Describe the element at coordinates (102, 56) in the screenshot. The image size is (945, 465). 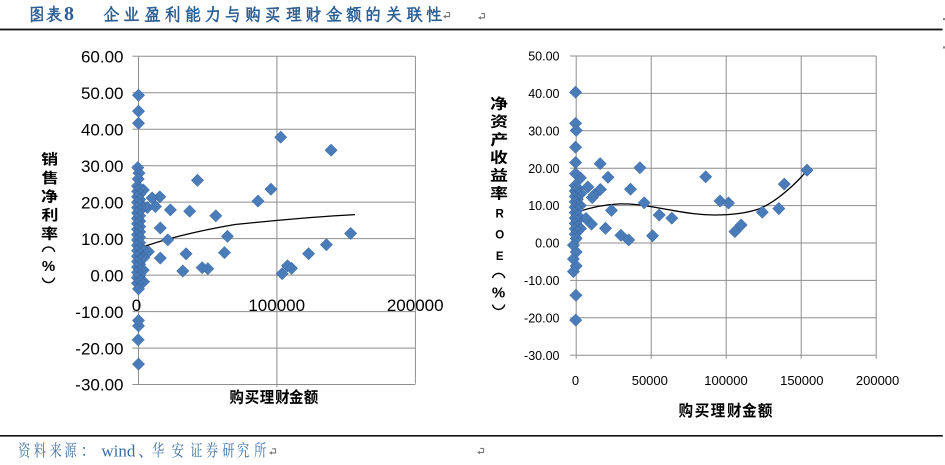
I see `svg-text: 60.00` at that location.